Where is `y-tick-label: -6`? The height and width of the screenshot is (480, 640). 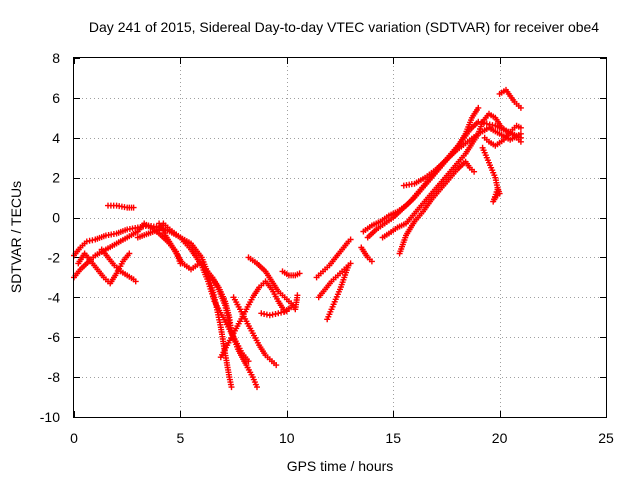
y-tick-label: -6 is located at coordinates (54, 337).